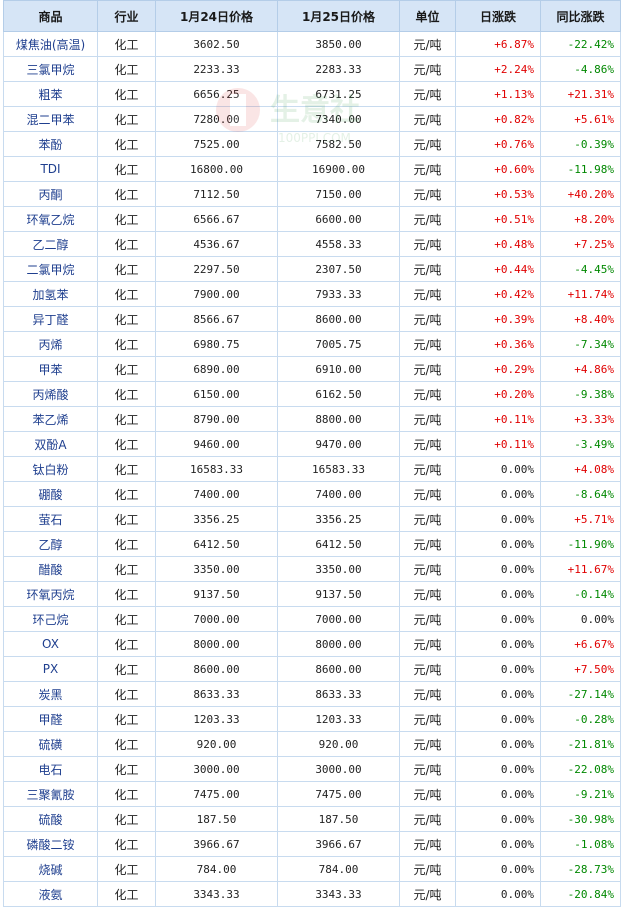  Describe the element at coordinates (580, 444) in the screenshot. I see `yoy-change-cell: -3.49%` at that location.